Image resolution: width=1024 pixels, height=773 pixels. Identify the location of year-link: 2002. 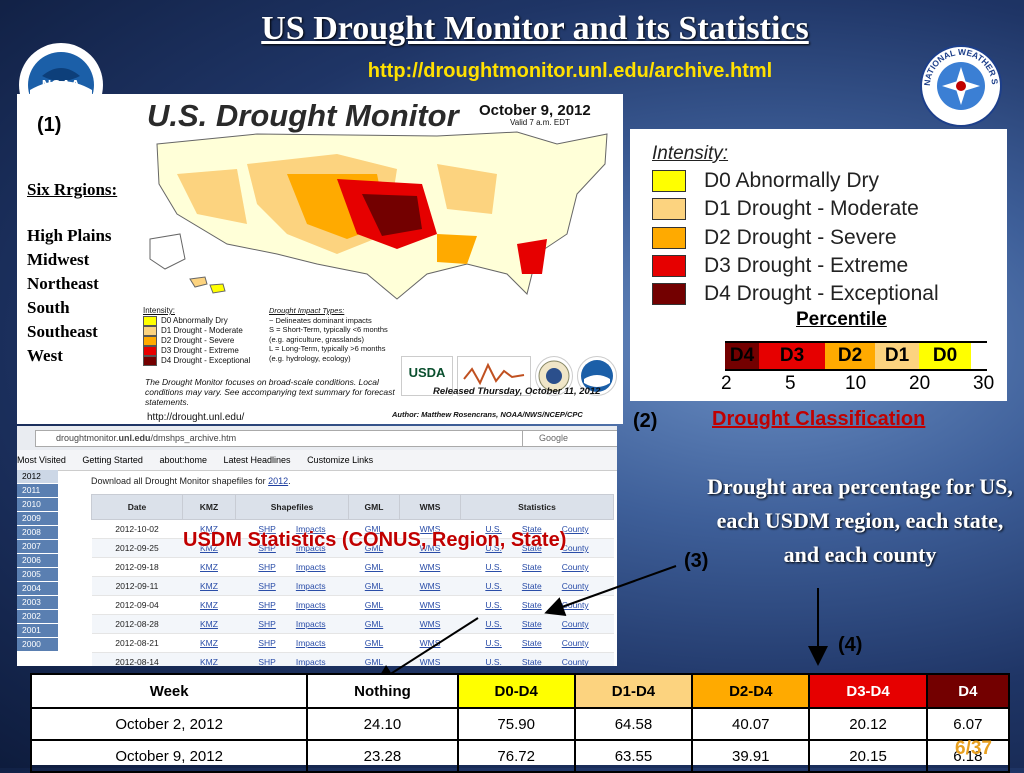
(37, 617).